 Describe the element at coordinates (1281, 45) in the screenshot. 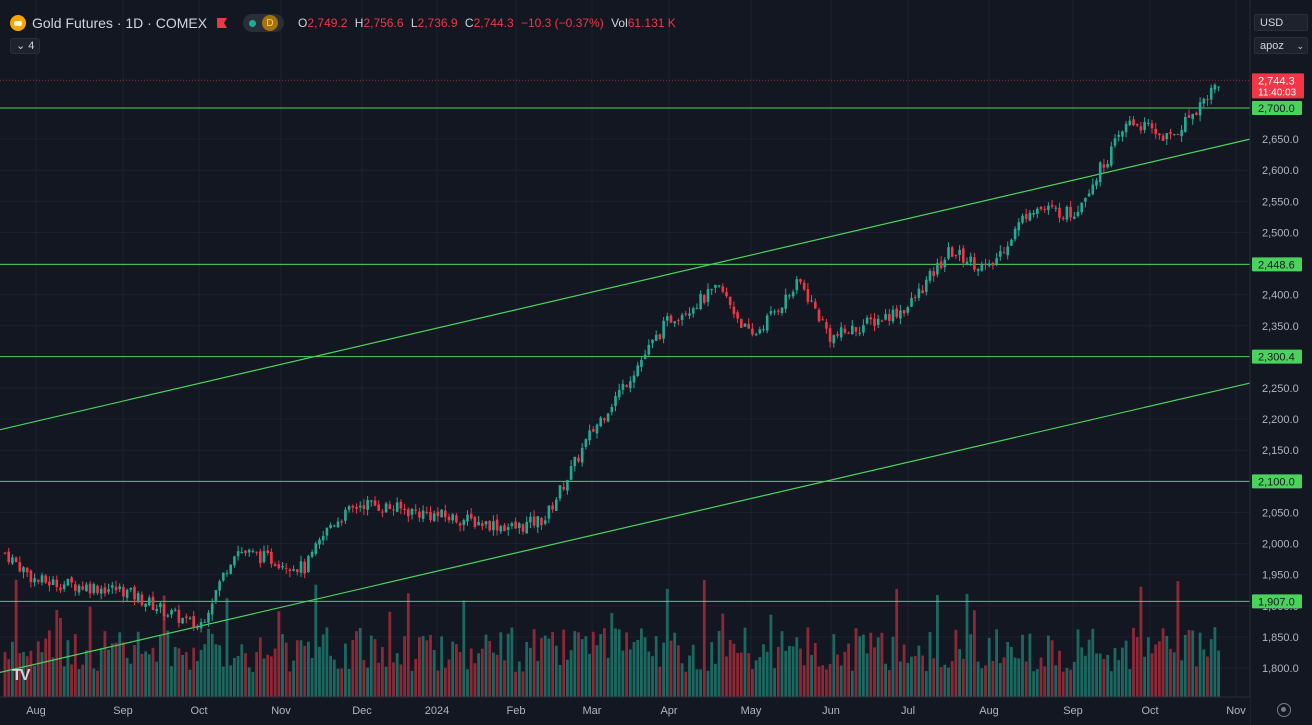

I see `scale-mode-select: apoz ⌄` at that location.